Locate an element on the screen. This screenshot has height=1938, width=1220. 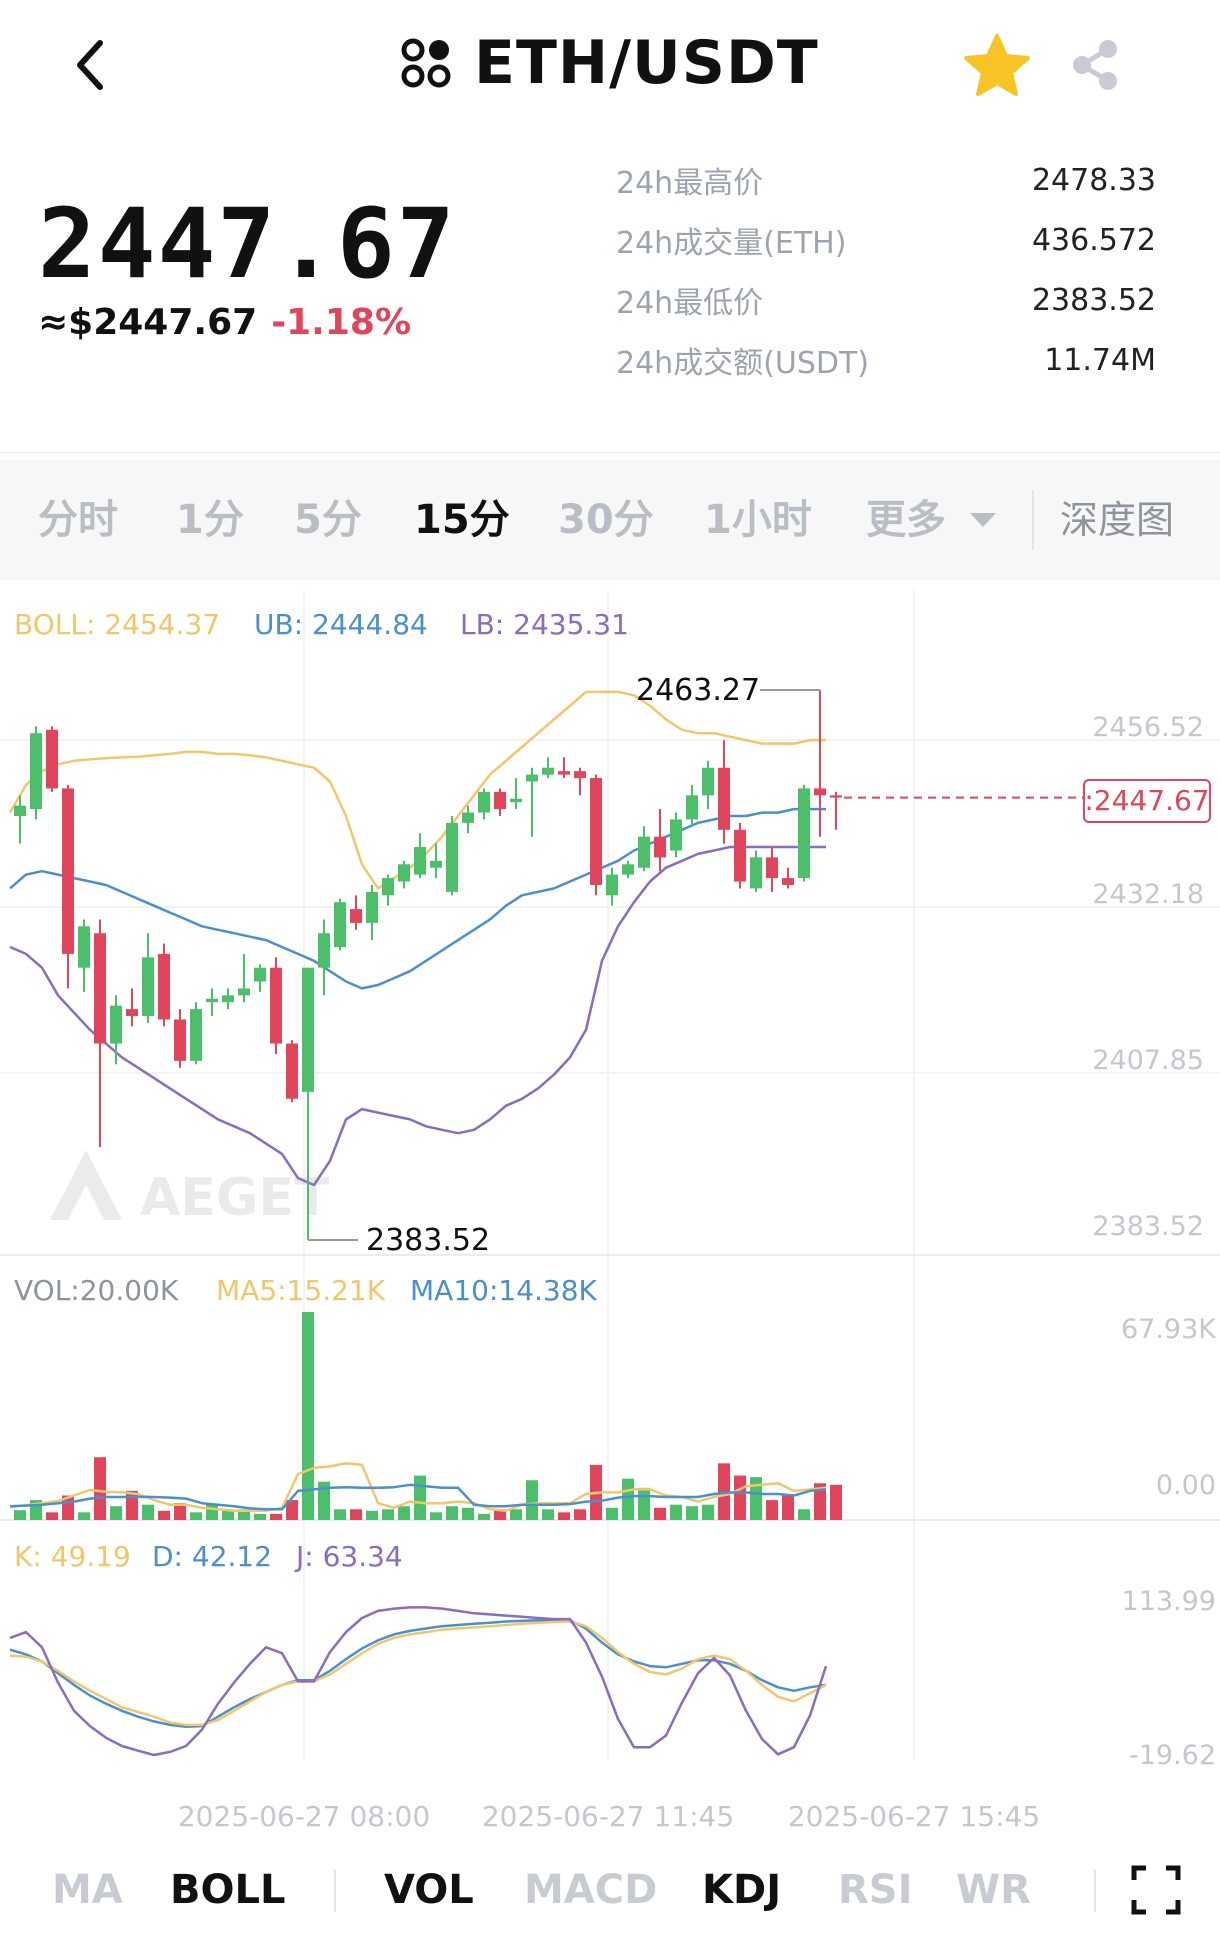
indicator-vol: VOL is located at coordinates (429, 1890).